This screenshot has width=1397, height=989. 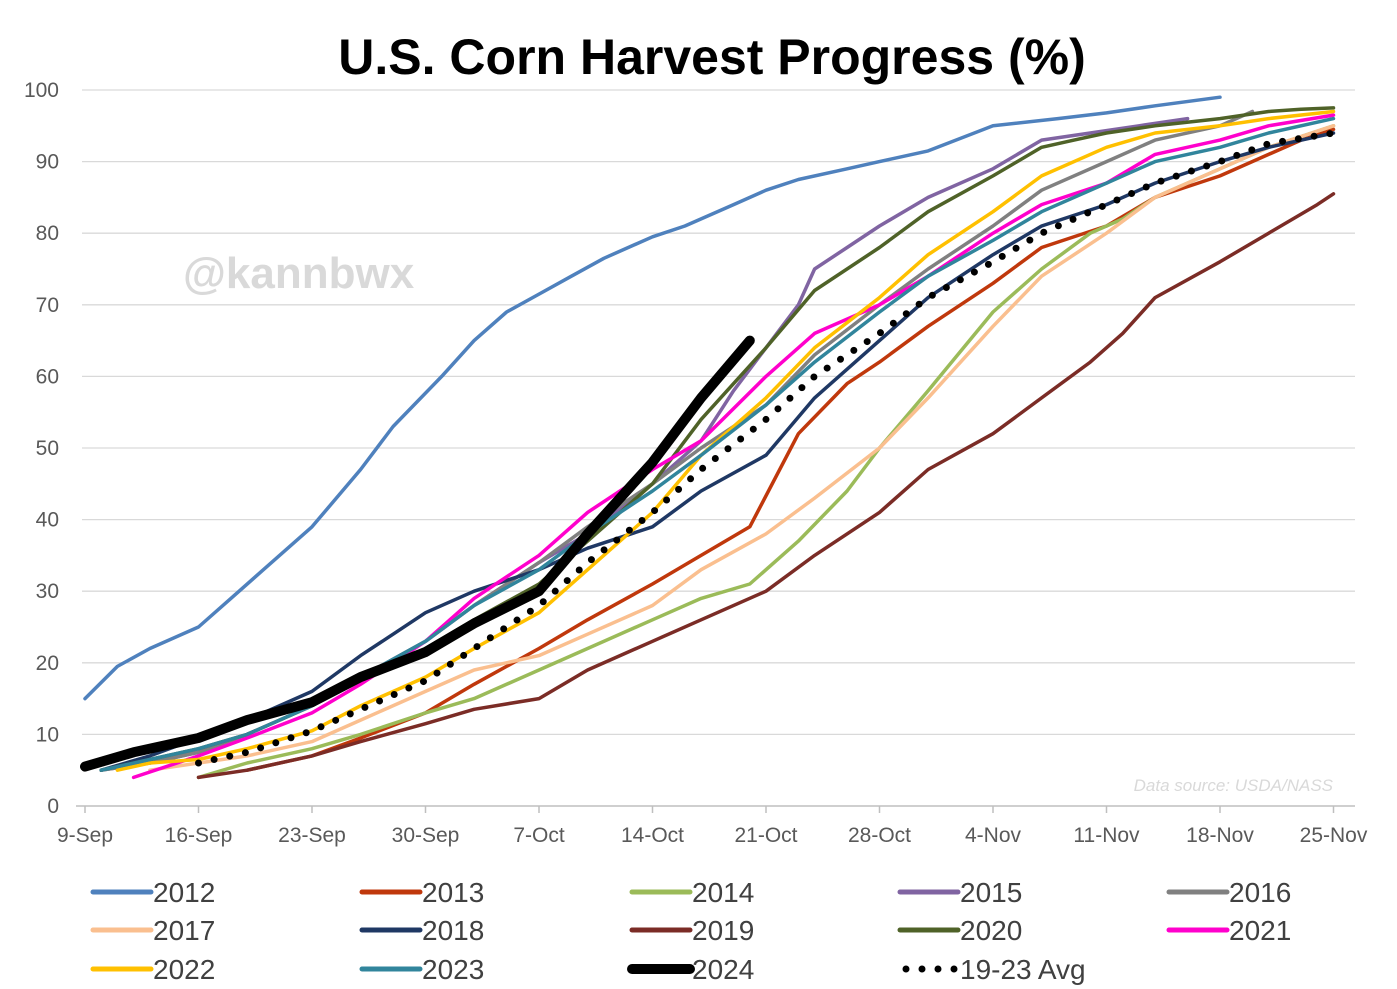 What do you see at coordinates (453, 969) in the screenshot?
I see `legend-label-2023: 2023` at bounding box center [453, 969].